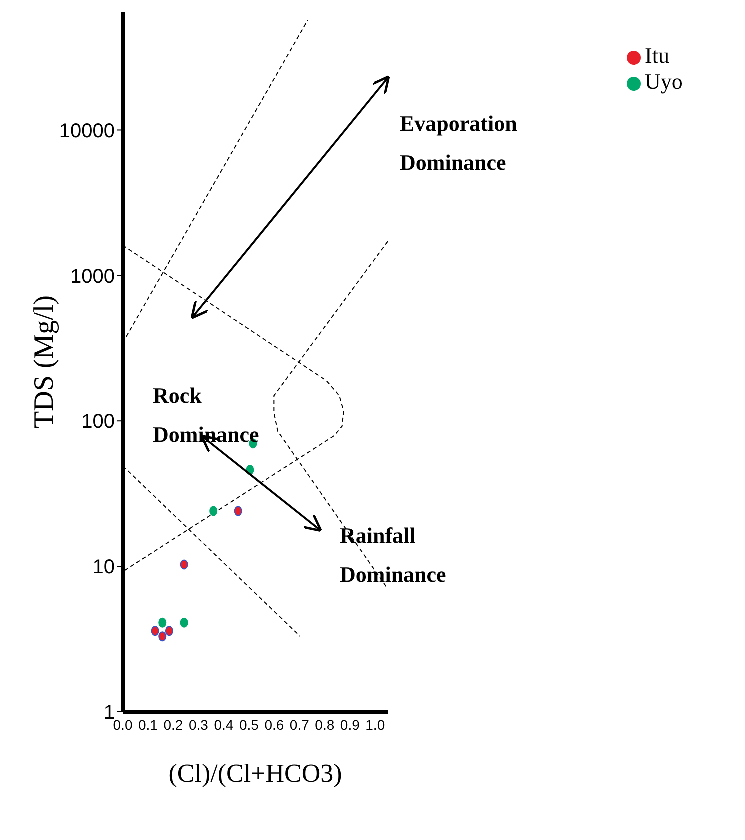 The image size is (745, 840). I want to click on text: Evaporation Dominance, so click(459, 143).